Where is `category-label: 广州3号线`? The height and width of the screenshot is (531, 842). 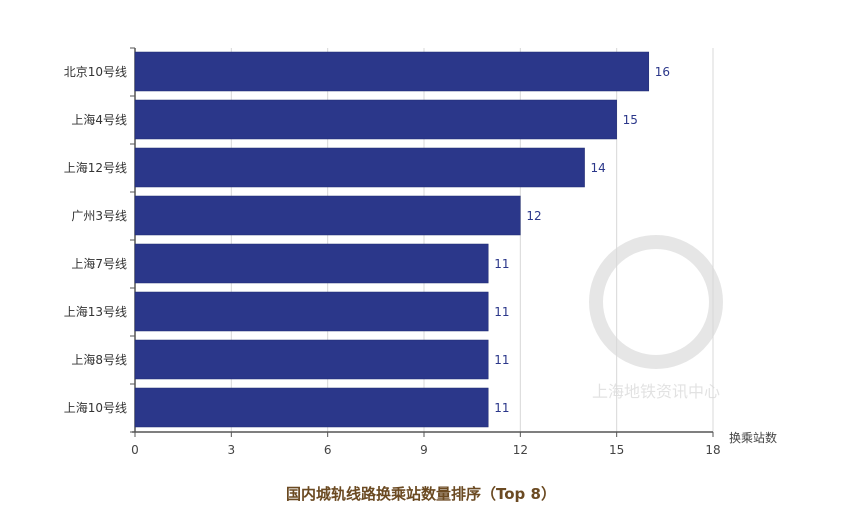 category-label: 广州3号线 is located at coordinates (99, 216).